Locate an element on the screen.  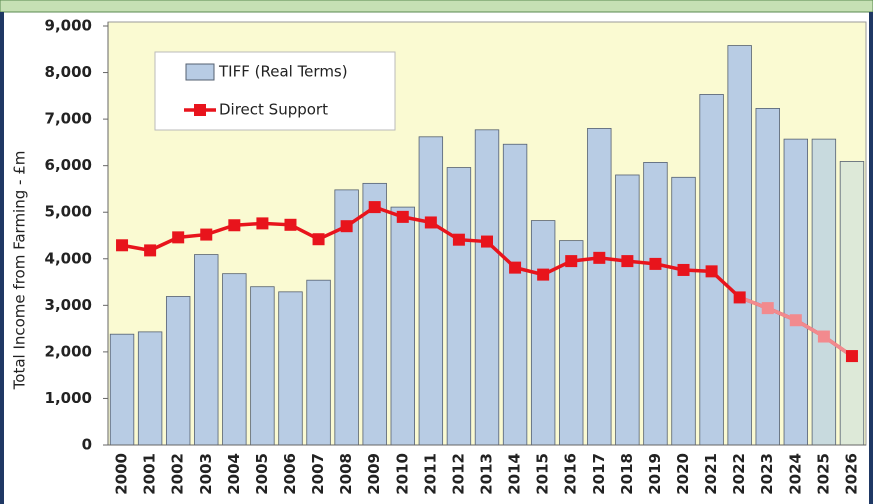
x-tick-label: 2025 is located at coordinates (823, 474).